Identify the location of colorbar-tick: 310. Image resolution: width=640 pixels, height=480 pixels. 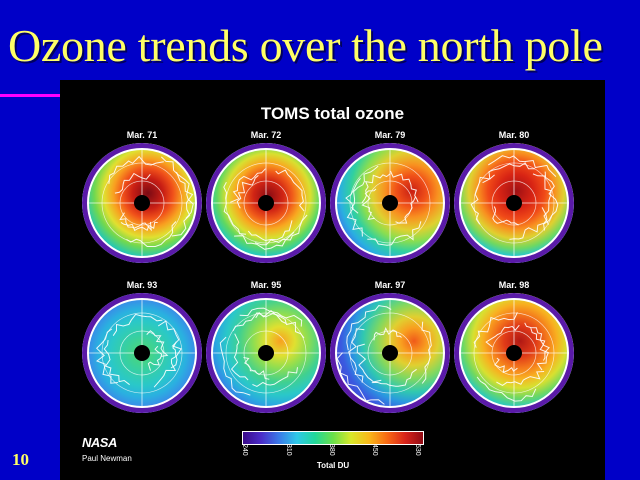
(288, 450).